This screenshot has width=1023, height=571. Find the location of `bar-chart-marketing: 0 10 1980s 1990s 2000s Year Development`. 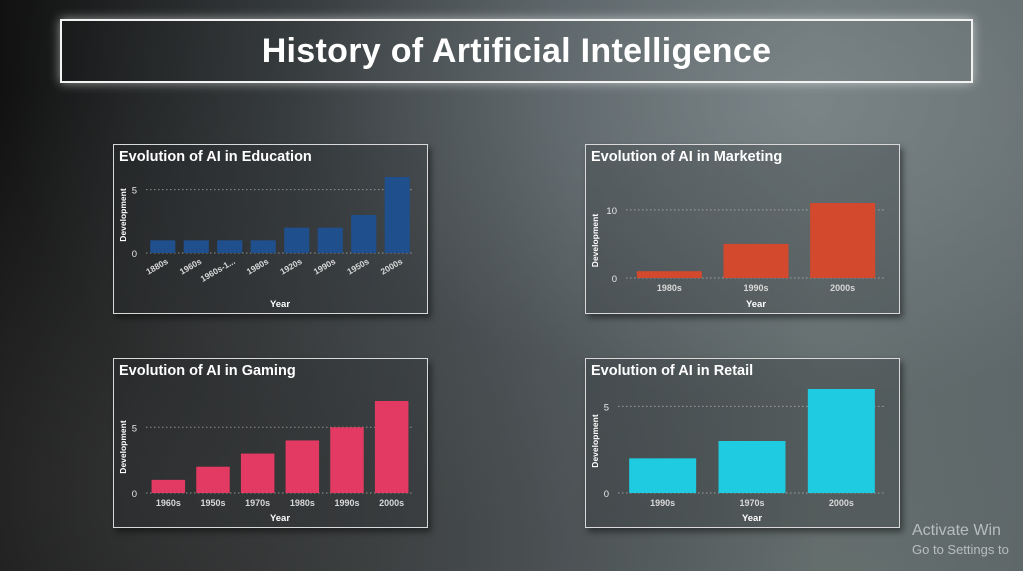

bar-chart-marketing: 0 10 1980s 1990s 2000s Year Development is located at coordinates (738, 256).